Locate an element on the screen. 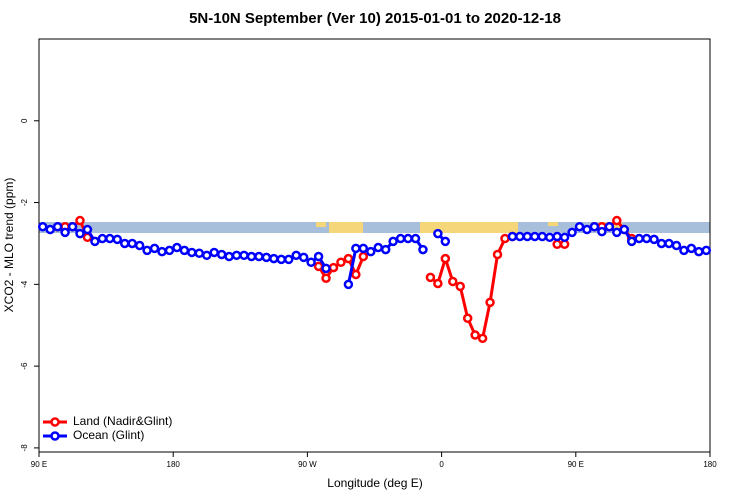 Image resolution: width=750 pixels, height=500 pixels. x-axis-label: Longitude (deg E) is located at coordinates (374, 483).